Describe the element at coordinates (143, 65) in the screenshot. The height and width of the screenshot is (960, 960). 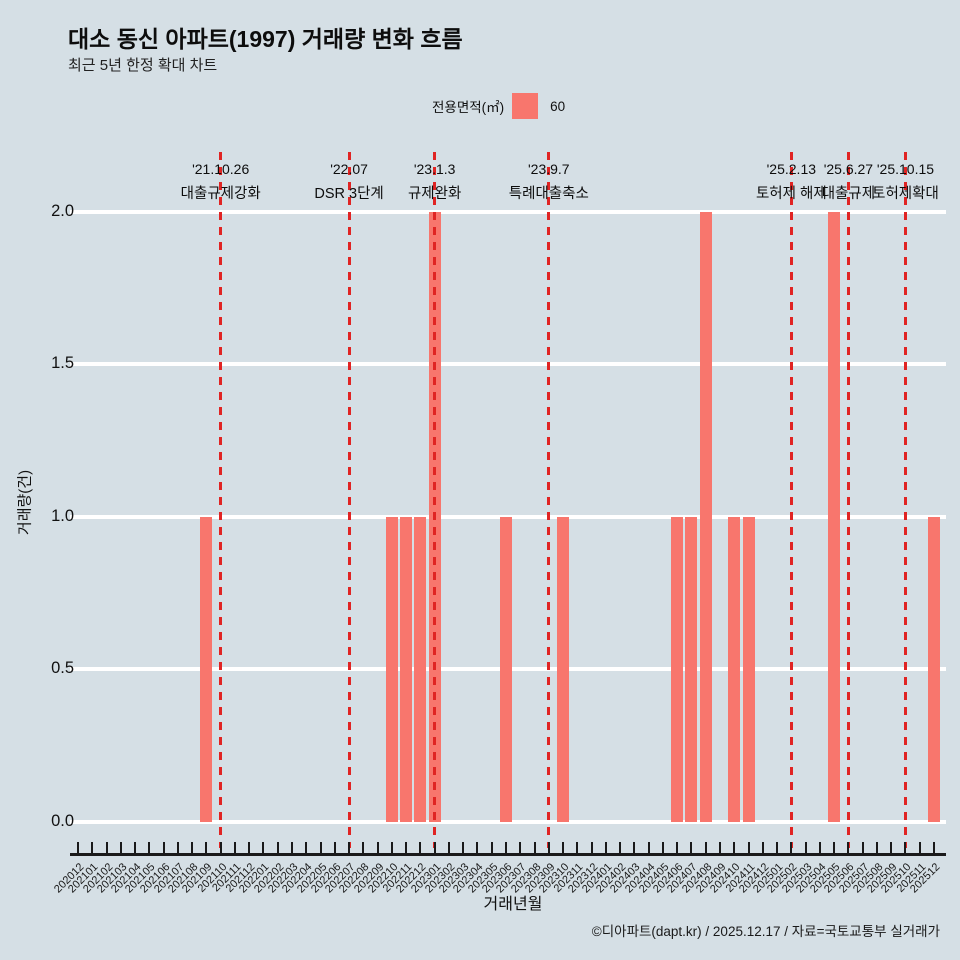
I see `page-subtitle: 최근 5년 한정 확대 차트` at that location.